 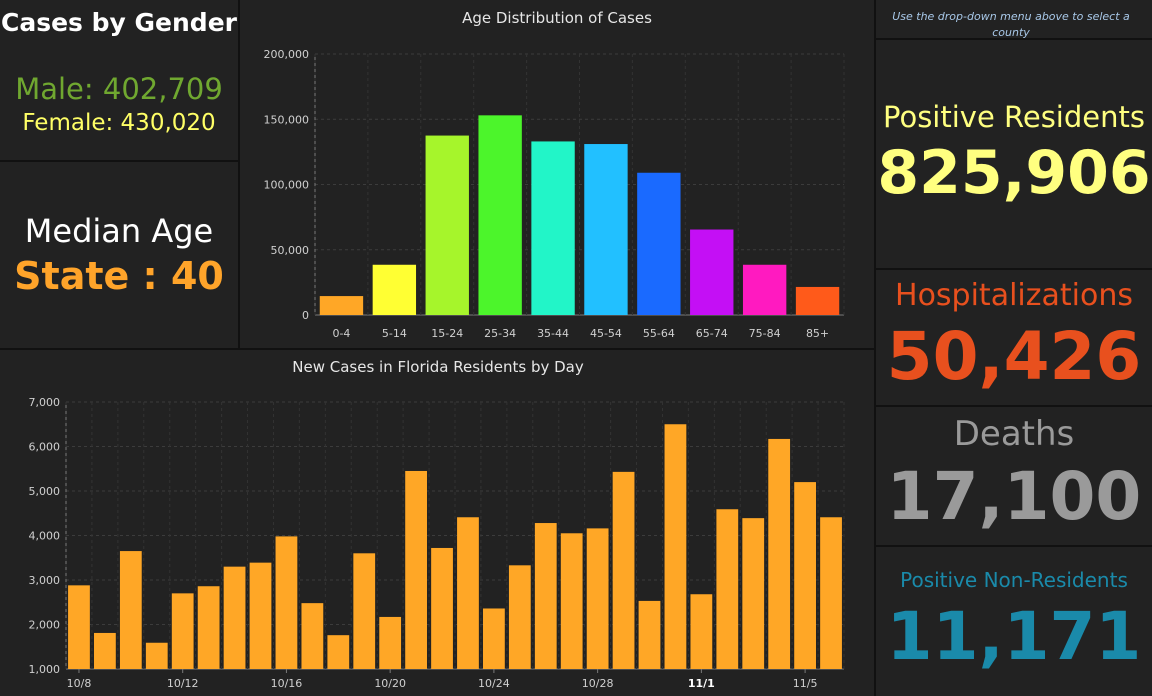 What do you see at coordinates (712, 333) in the screenshot?
I see `x-tick-label: 65-74` at bounding box center [712, 333].